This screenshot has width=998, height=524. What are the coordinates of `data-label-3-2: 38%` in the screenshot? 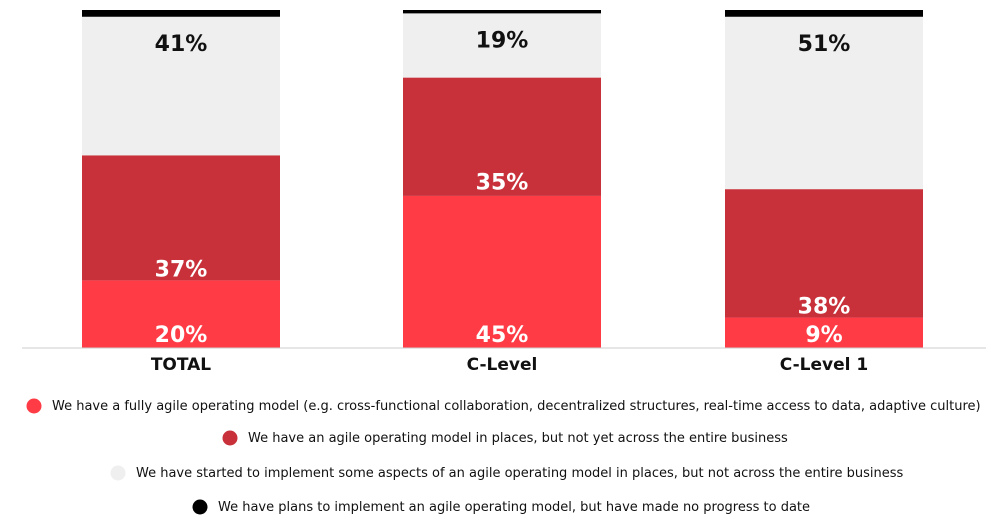 It's located at (824, 307).